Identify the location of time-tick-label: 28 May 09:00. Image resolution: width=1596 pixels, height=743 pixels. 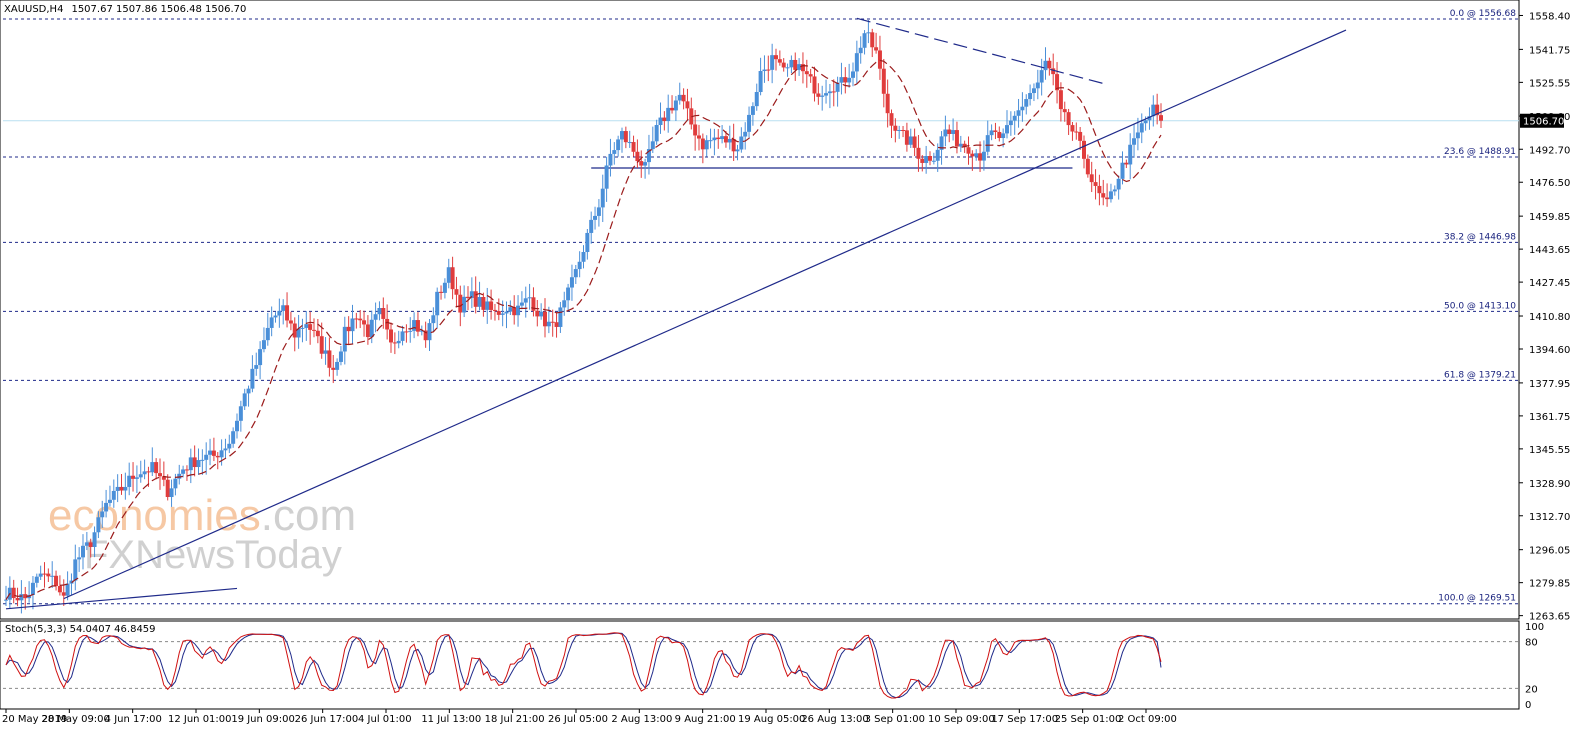
(75, 719).